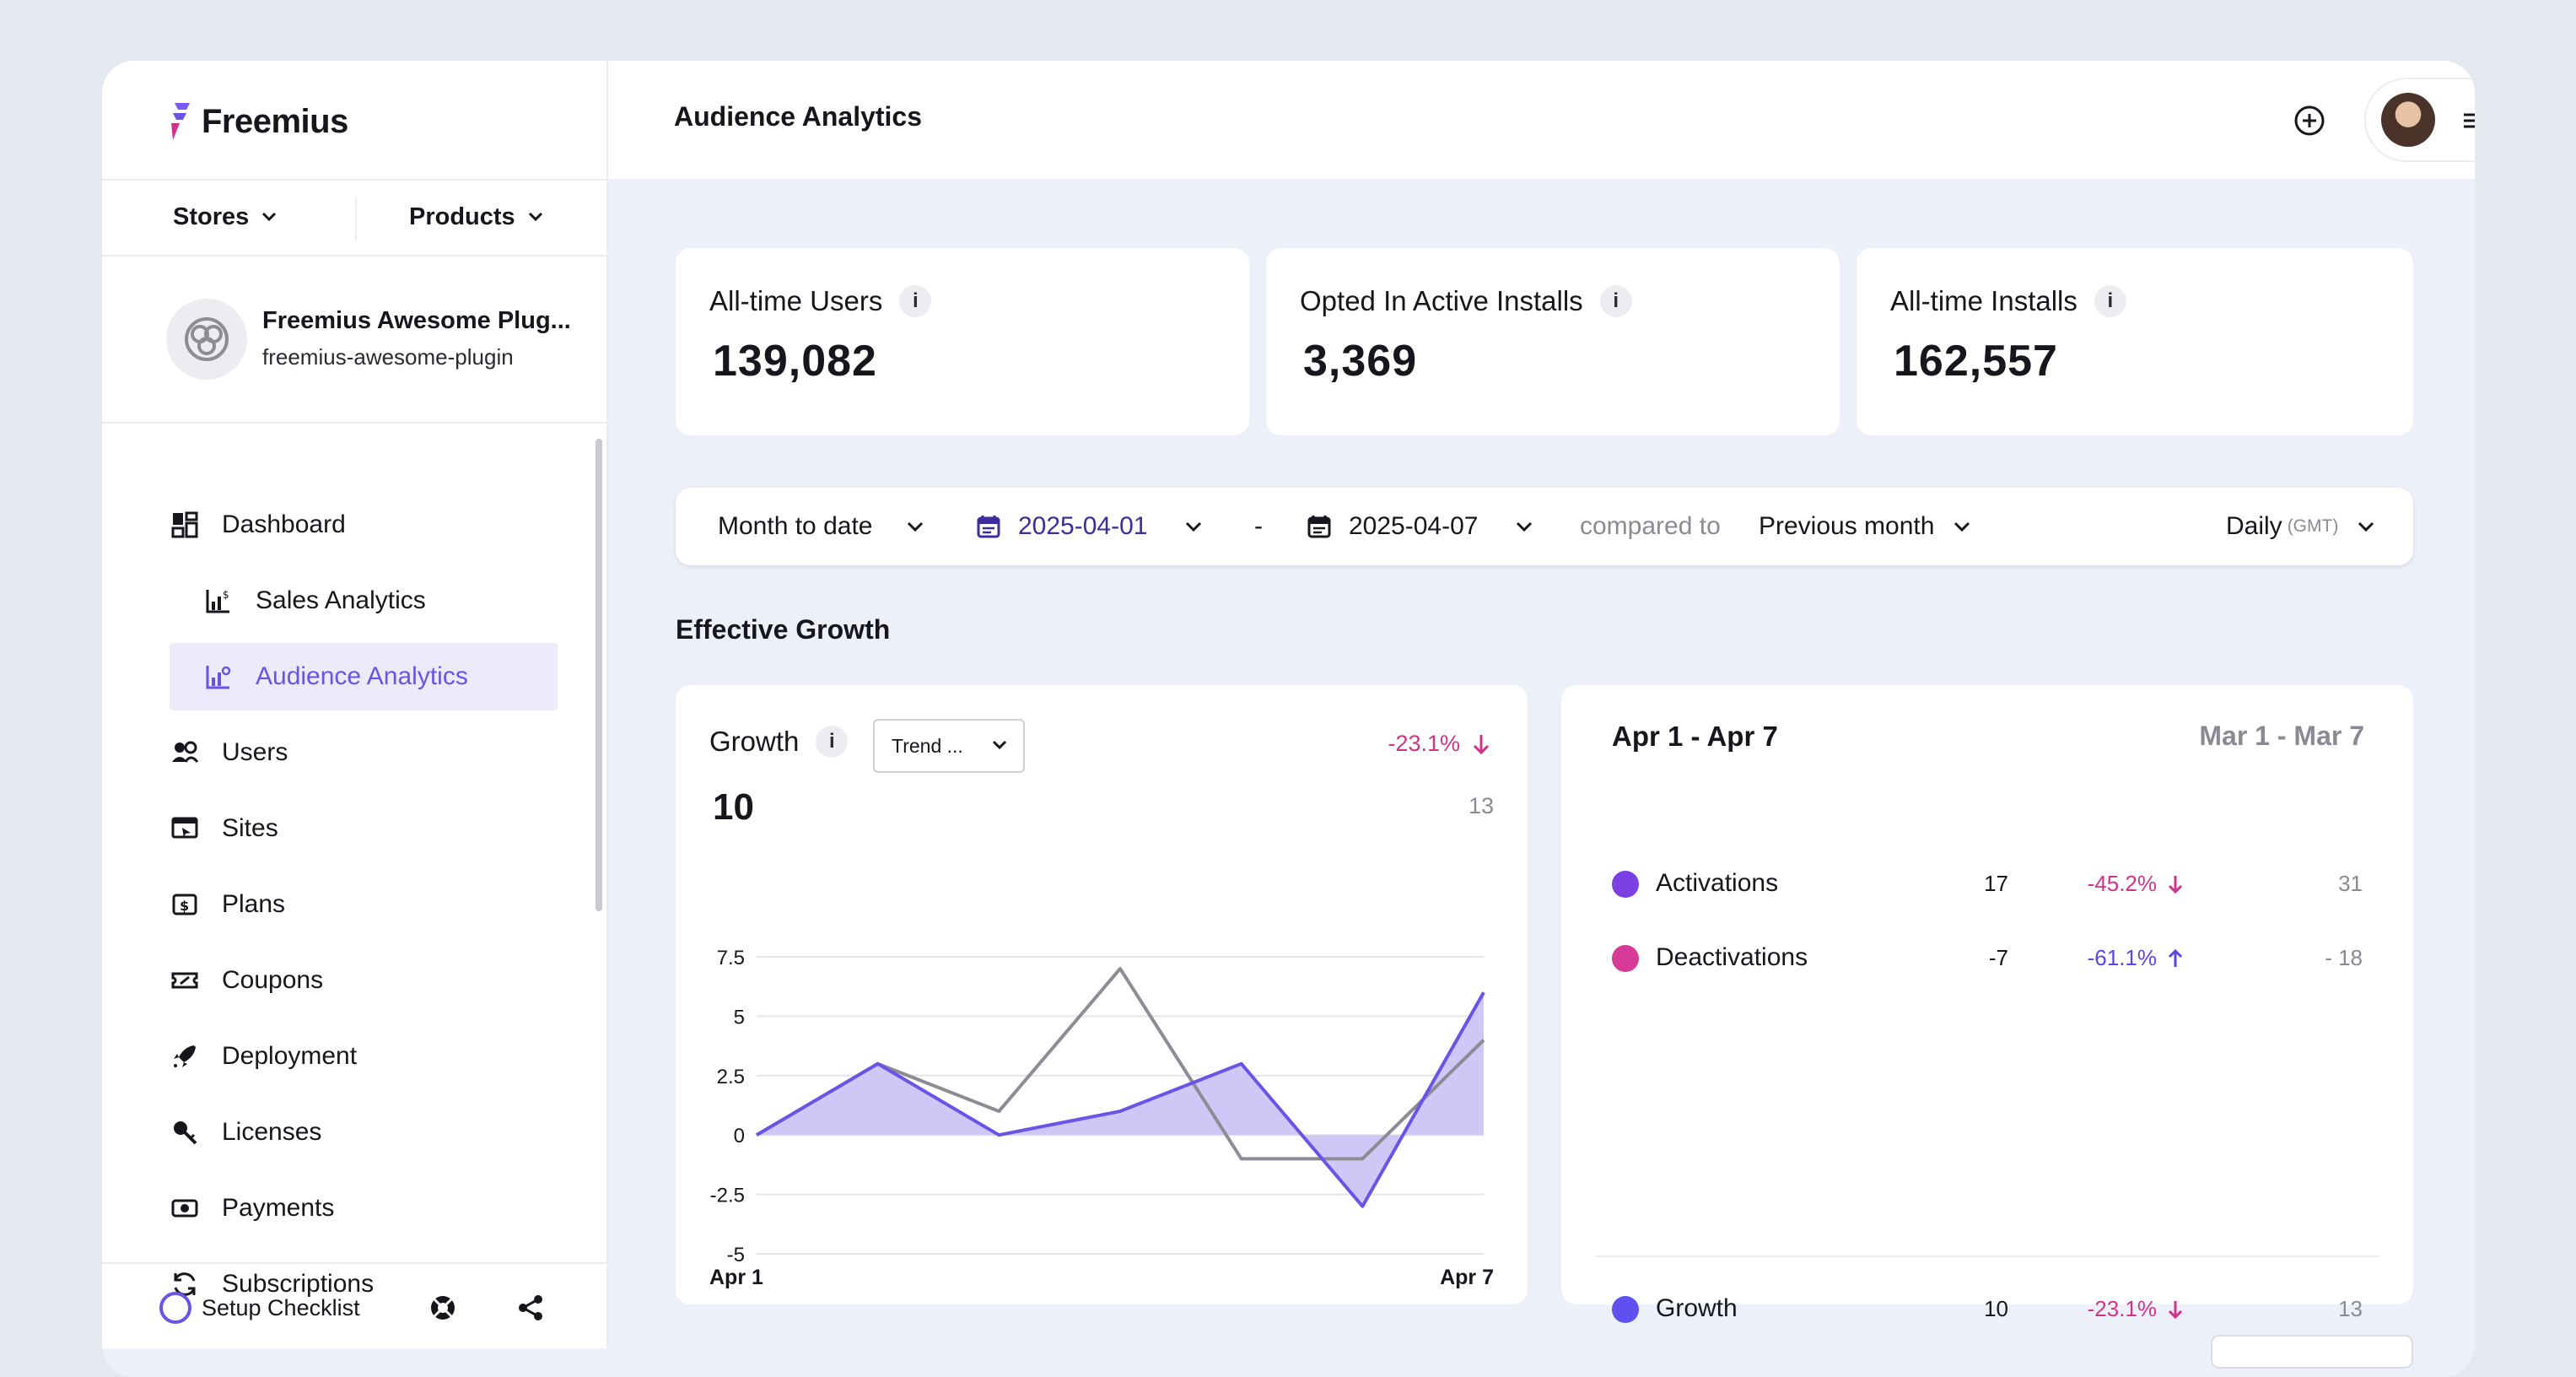 The height and width of the screenshot is (1377, 2576). What do you see at coordinates (388, 357) in the screenshot?
I see `plugin-slug: freemius-awesome-plugin` at bounding box center [388, 357].